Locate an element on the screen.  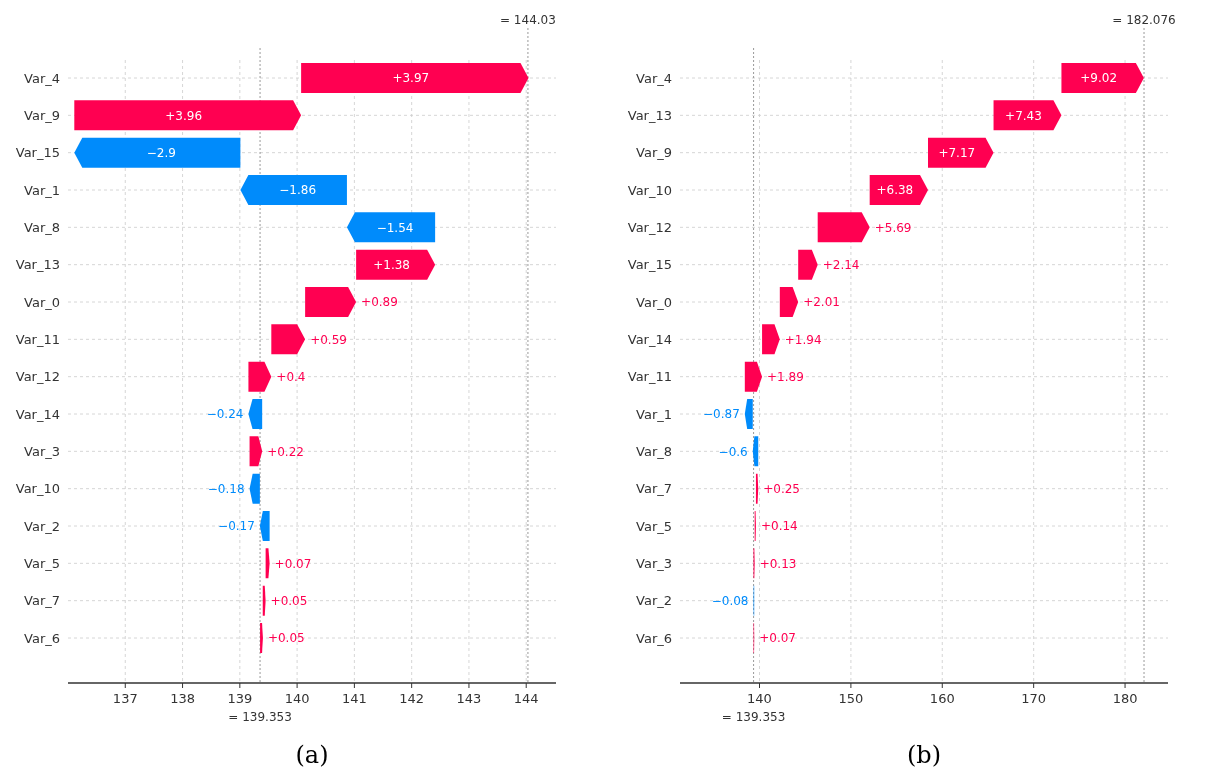
data-label: −0.18 is located at coordinates (226, 488).